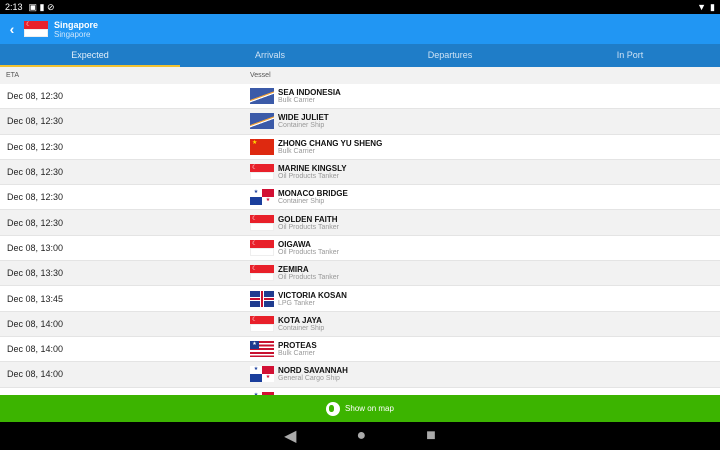 The height and width of the screenshot is (450, 720). Describe the element at coordinates (90, 55) in the screenshot. I see `tab-expected: Expected` at that location.